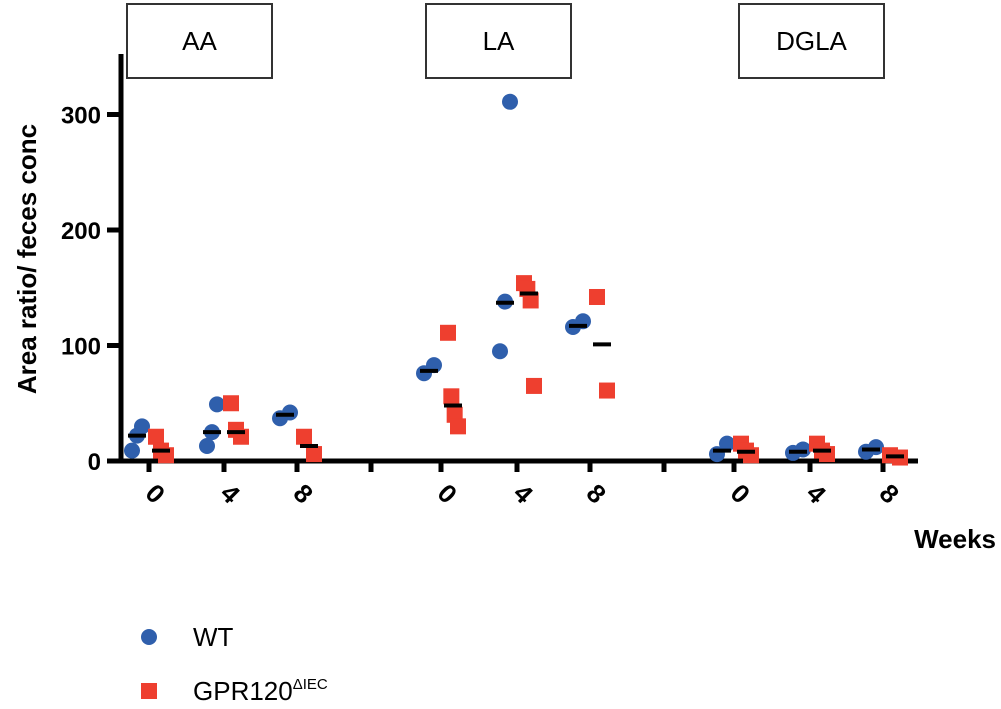 This screenshot has width=1001, height=709. I want to click on legend-label-wt: WT, so click(213, 637).